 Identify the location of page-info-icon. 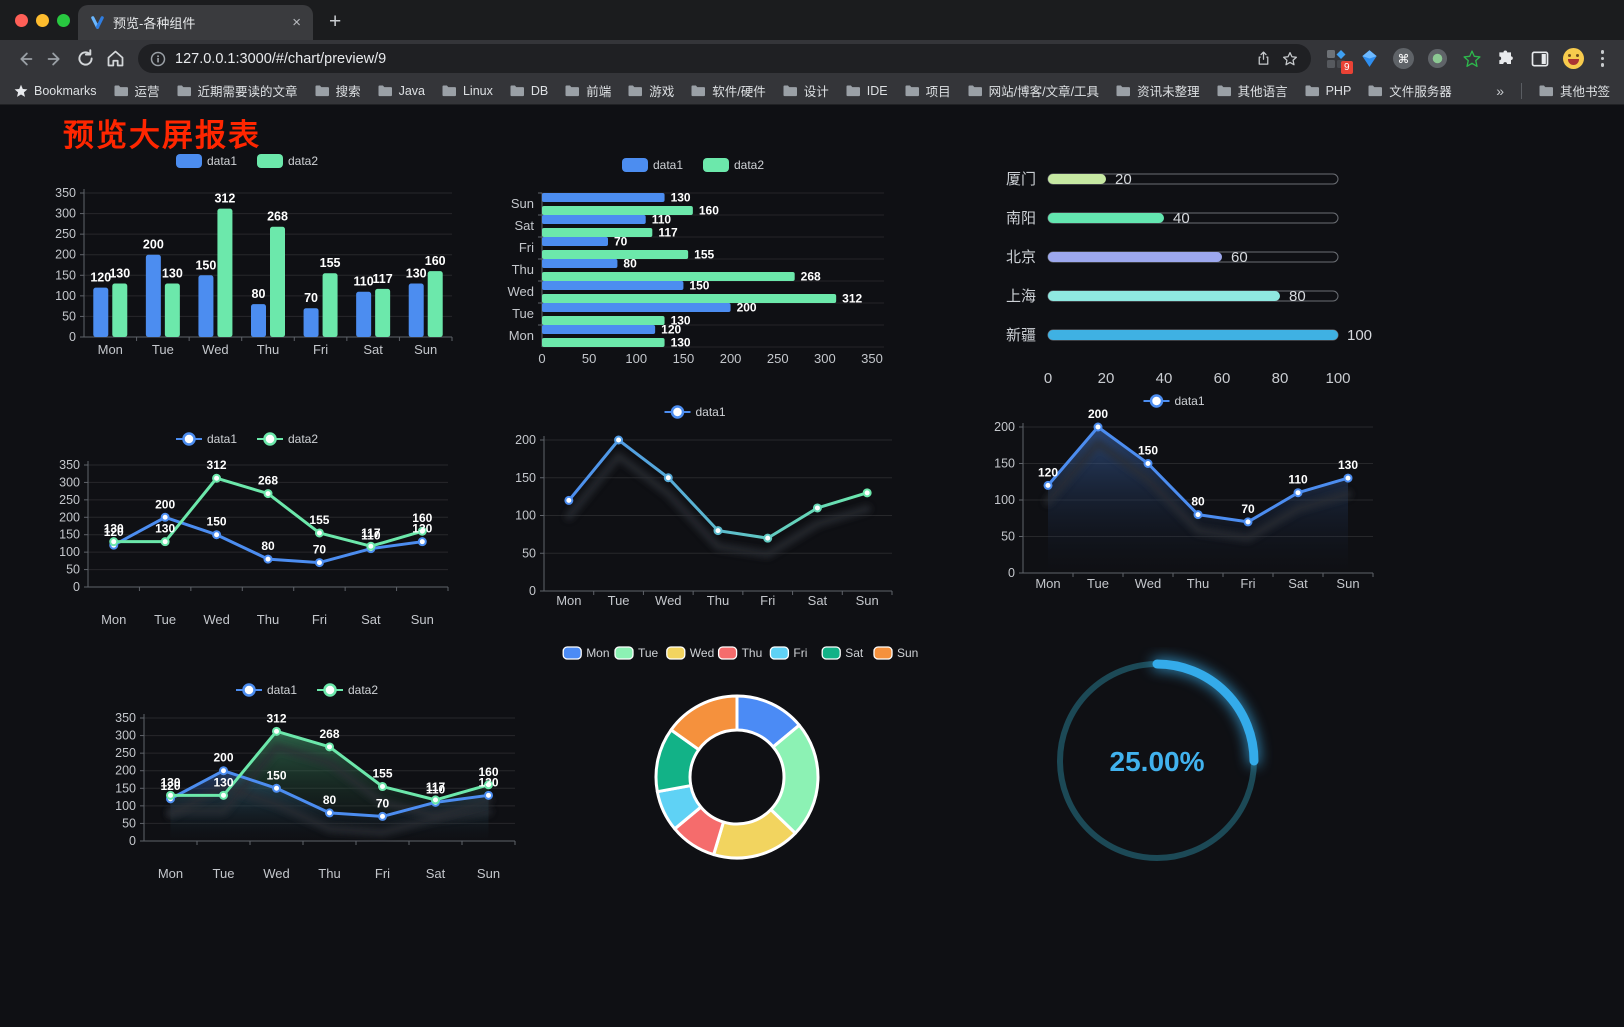
(158, 59).